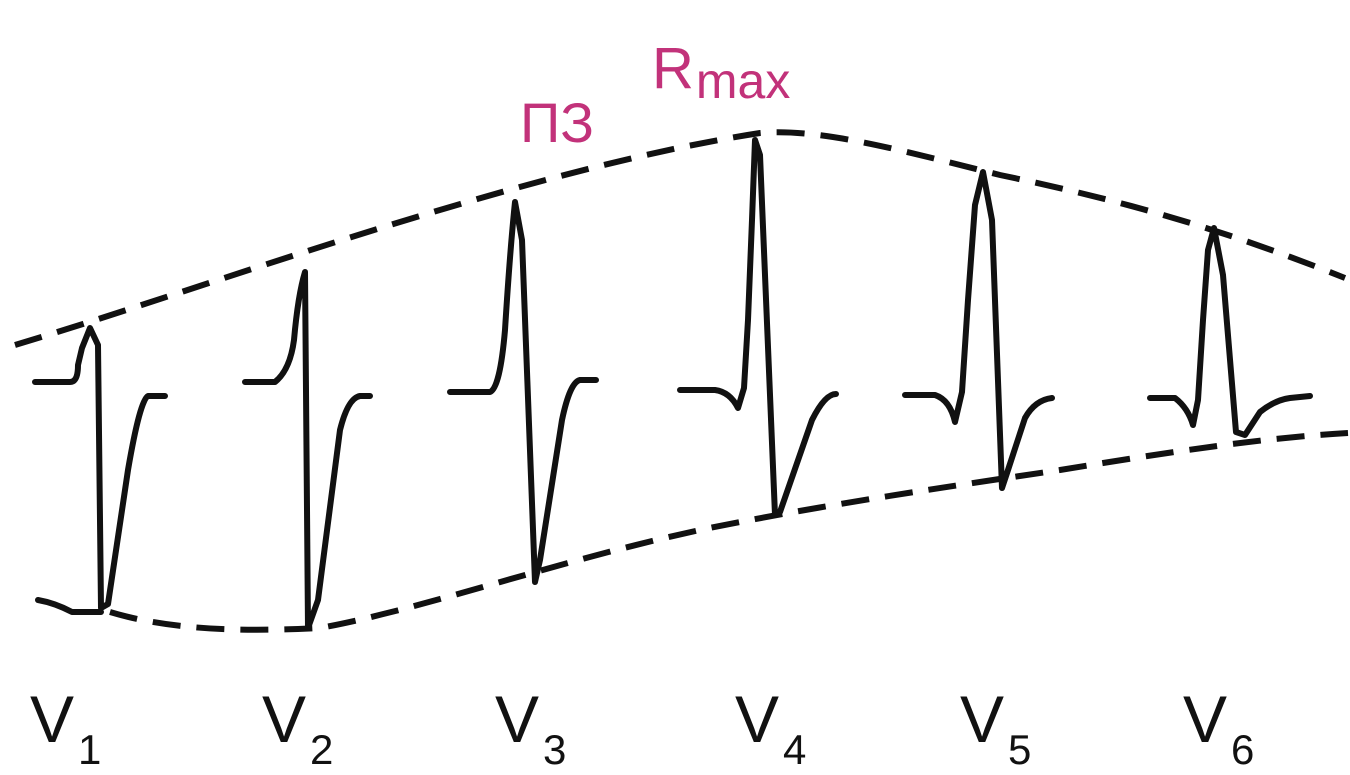 The image size is (1350, 775). Describe the element at coordinates (1230, 331) in the screenshot. I see `ecg-complex-v6` at that location.